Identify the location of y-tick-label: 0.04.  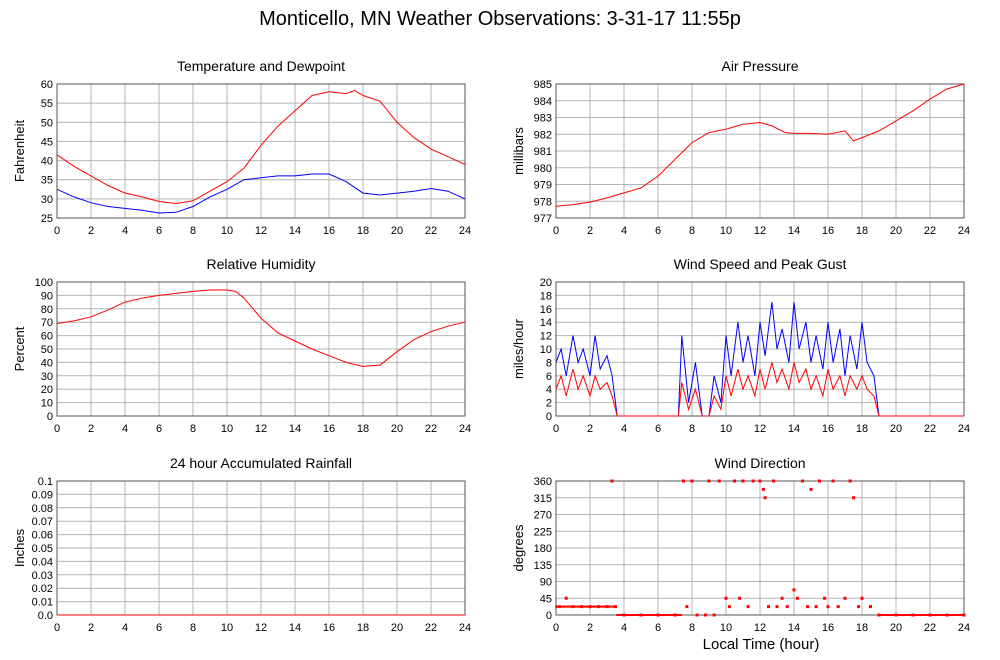
(42, 562).